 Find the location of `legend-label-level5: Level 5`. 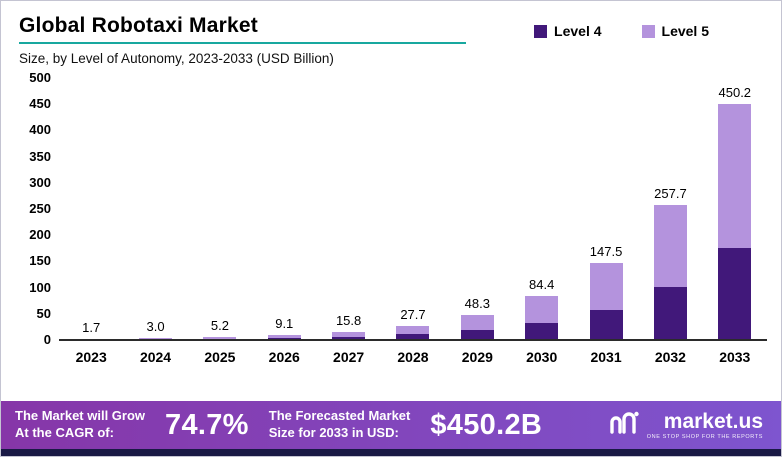

legend-label-level5: Level 5 is located at coordinates (685, 31).